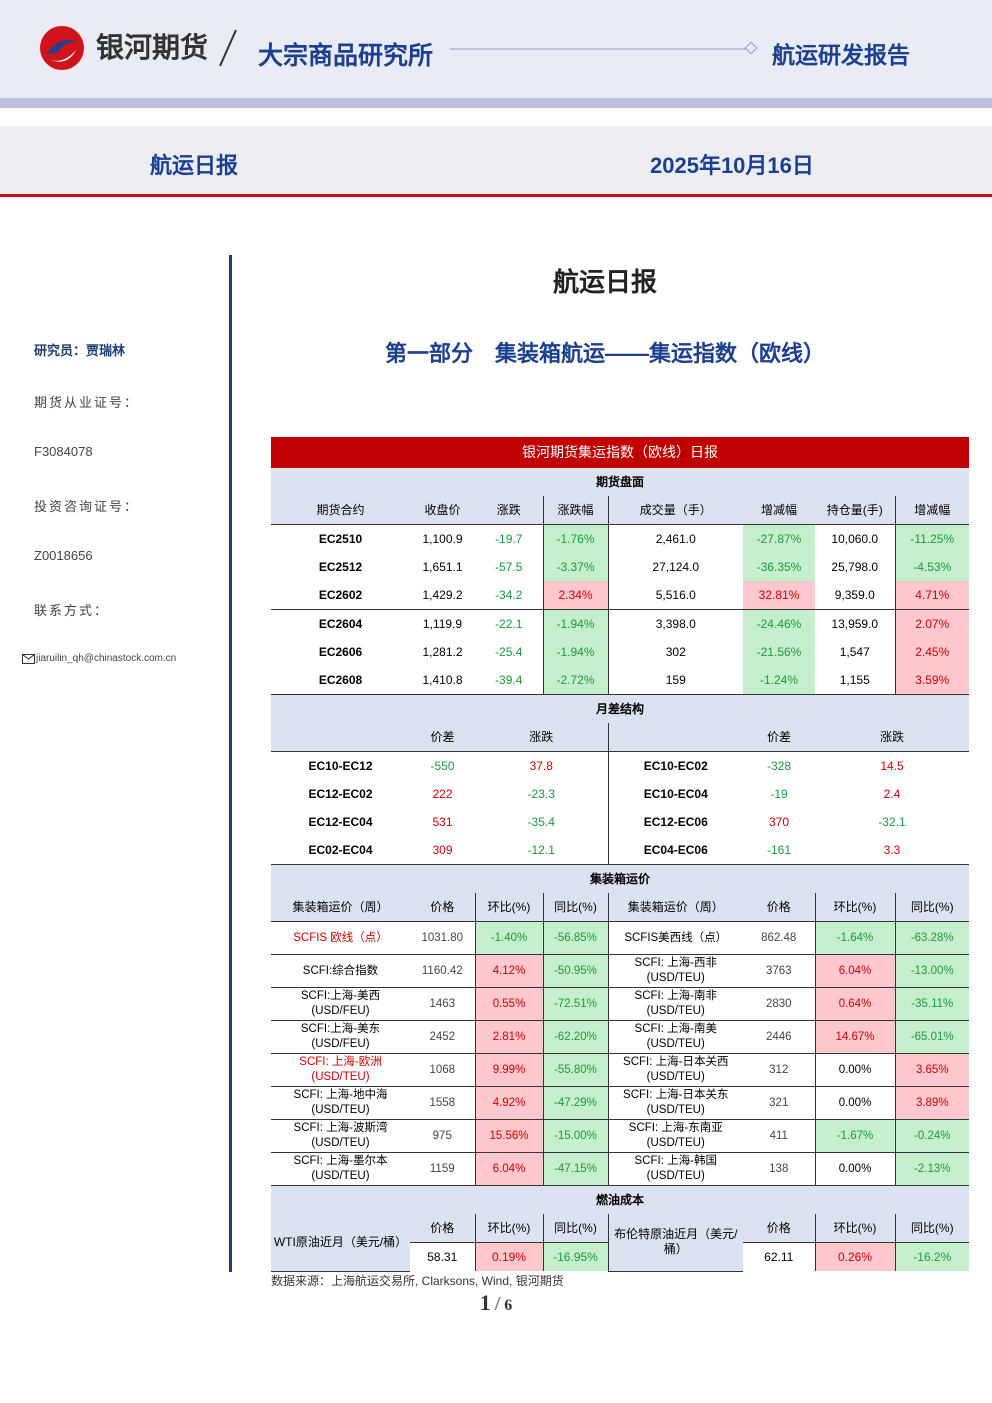 The image size is (992, 1403). I want to click on cell: 222, so click(442, 793).